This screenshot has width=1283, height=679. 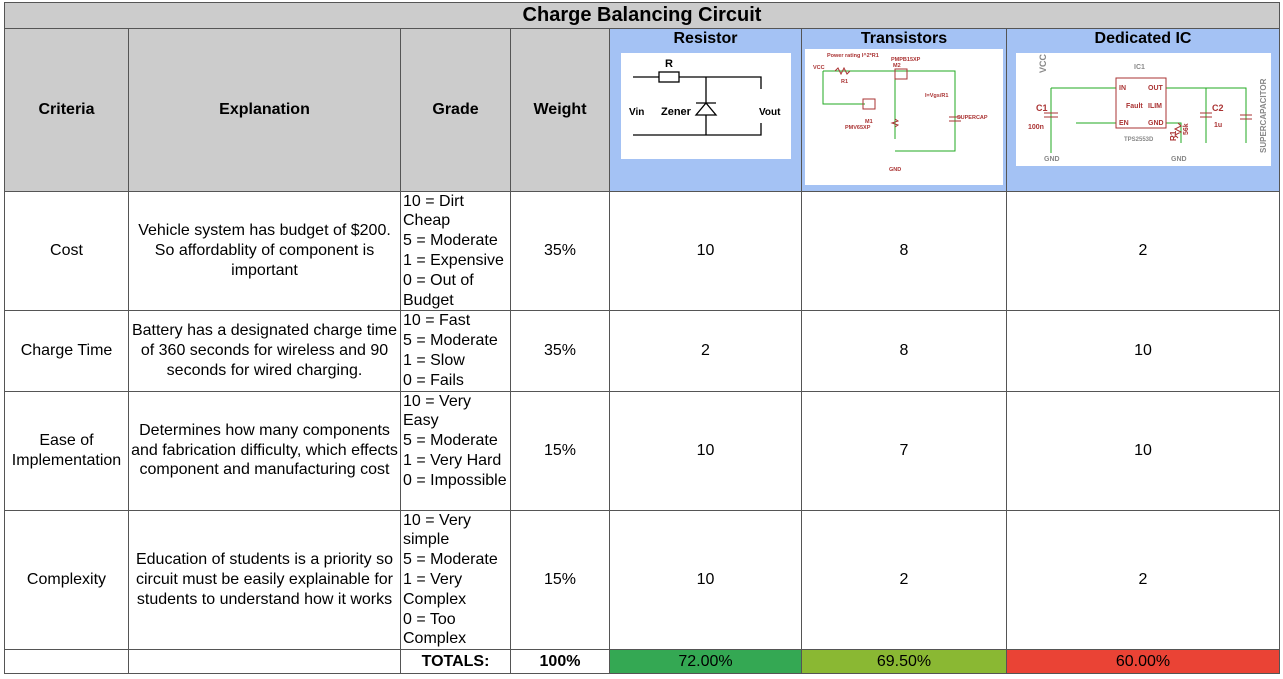 I want to click on diagram-label: Vout, so click(x=770, y=112).